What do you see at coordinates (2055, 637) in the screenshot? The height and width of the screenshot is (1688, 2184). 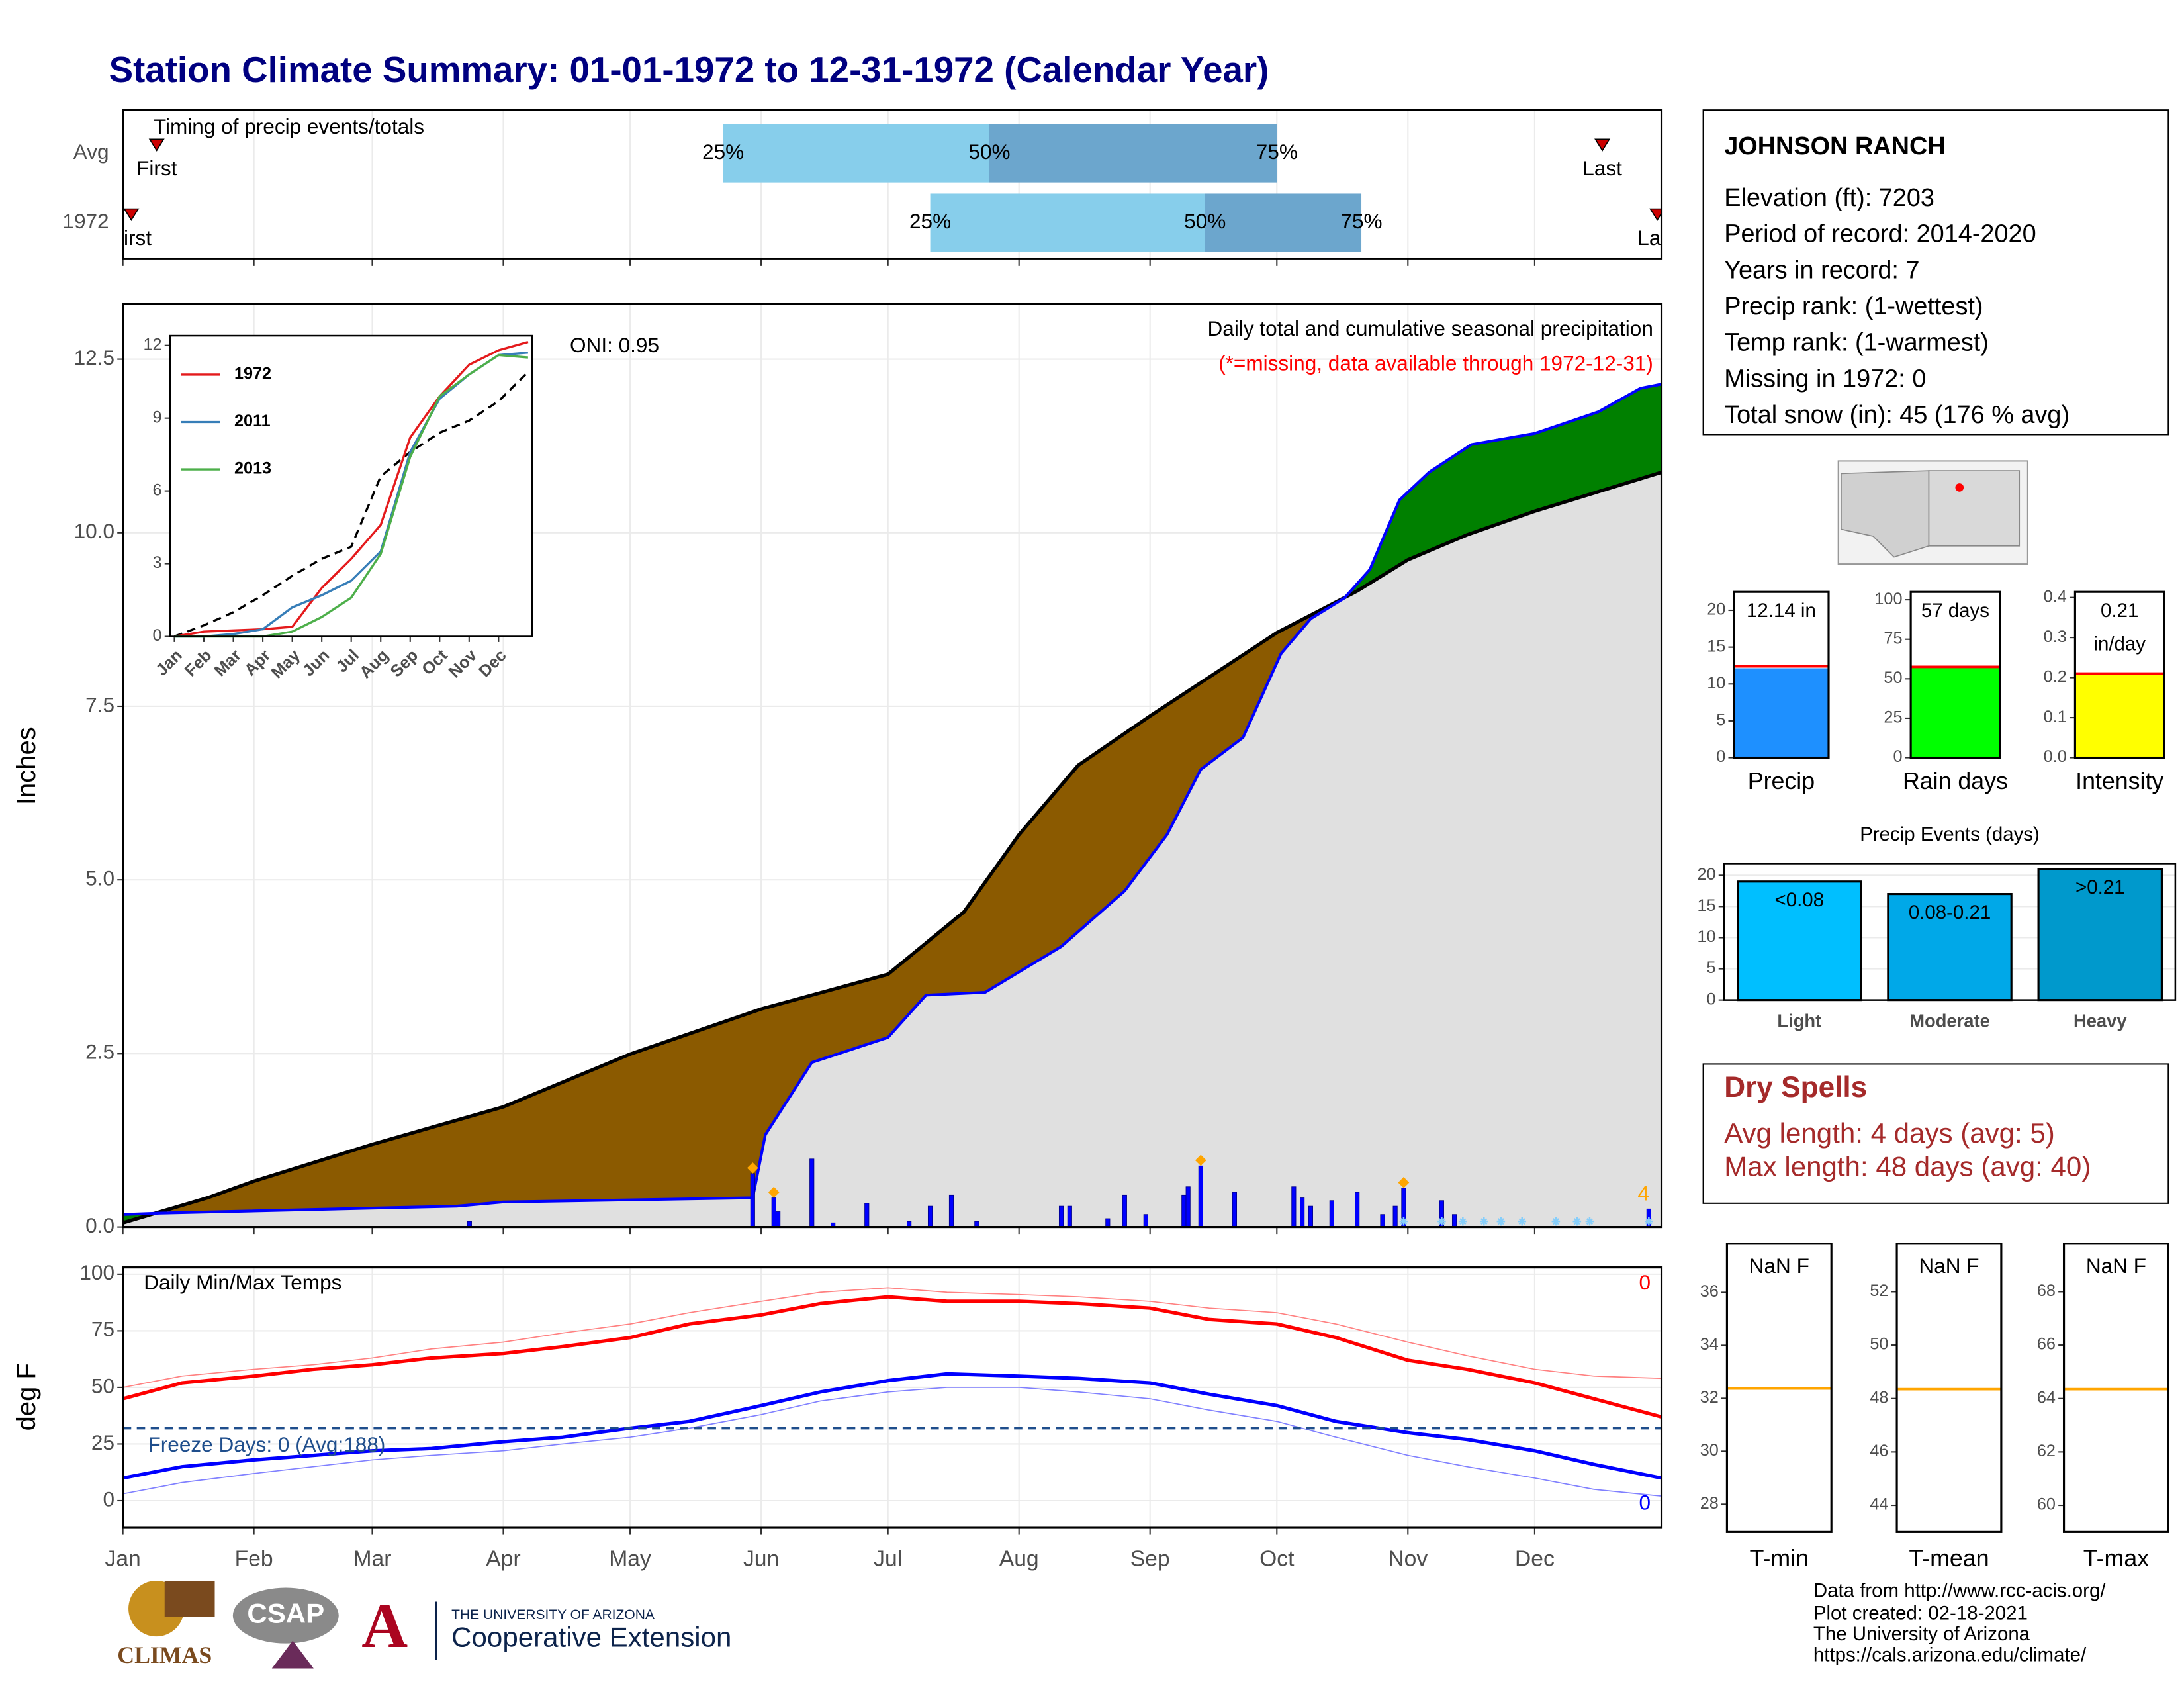 I see `y-tick-label: 0.3` at bounding box center [2055, 637].